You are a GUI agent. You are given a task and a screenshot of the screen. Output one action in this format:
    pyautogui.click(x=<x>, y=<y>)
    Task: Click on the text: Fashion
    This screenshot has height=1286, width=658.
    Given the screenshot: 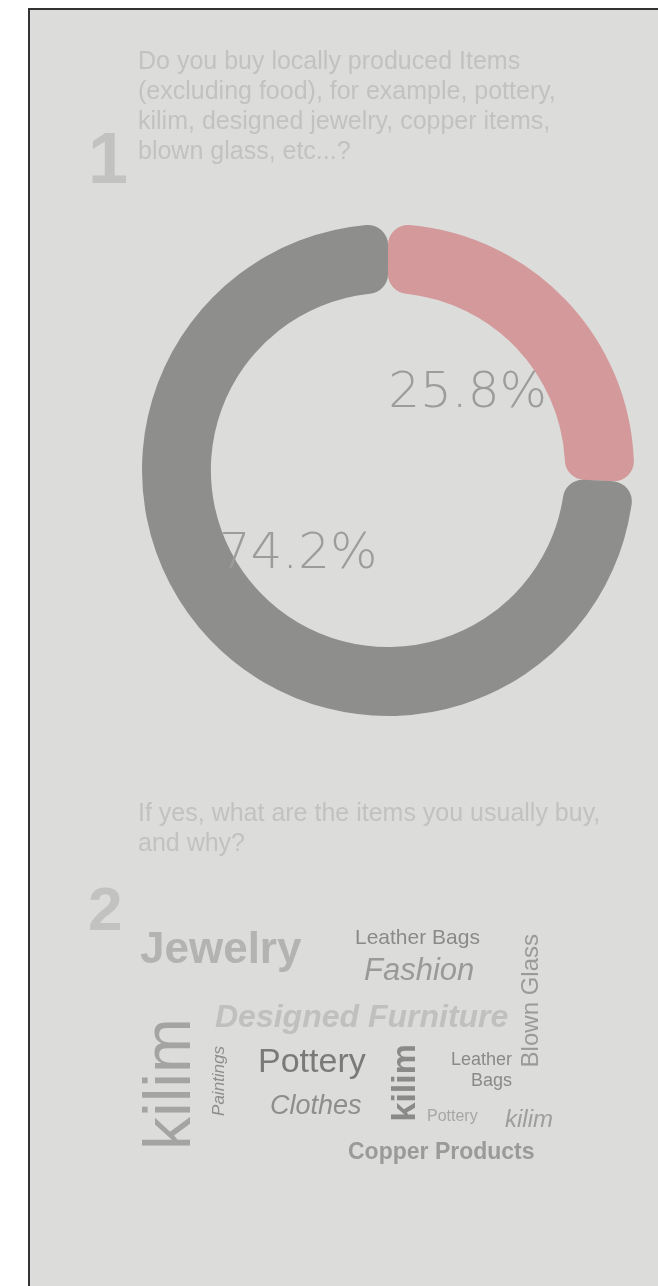 What is the action you would take?
    pyautogui.click(x=419, y=969)
    